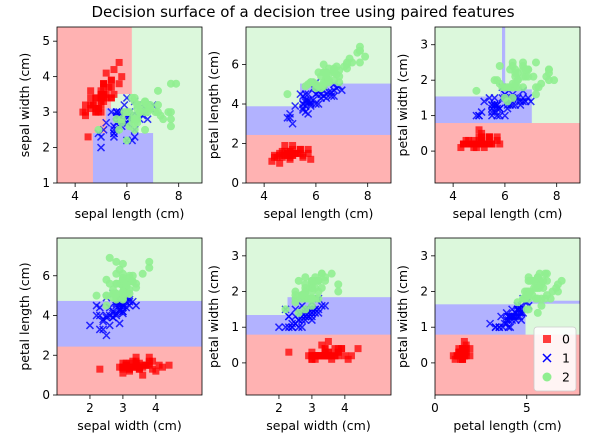 The height and width of the screenshot is (445, 594). I want to click on plot-area, so click(318, 105).